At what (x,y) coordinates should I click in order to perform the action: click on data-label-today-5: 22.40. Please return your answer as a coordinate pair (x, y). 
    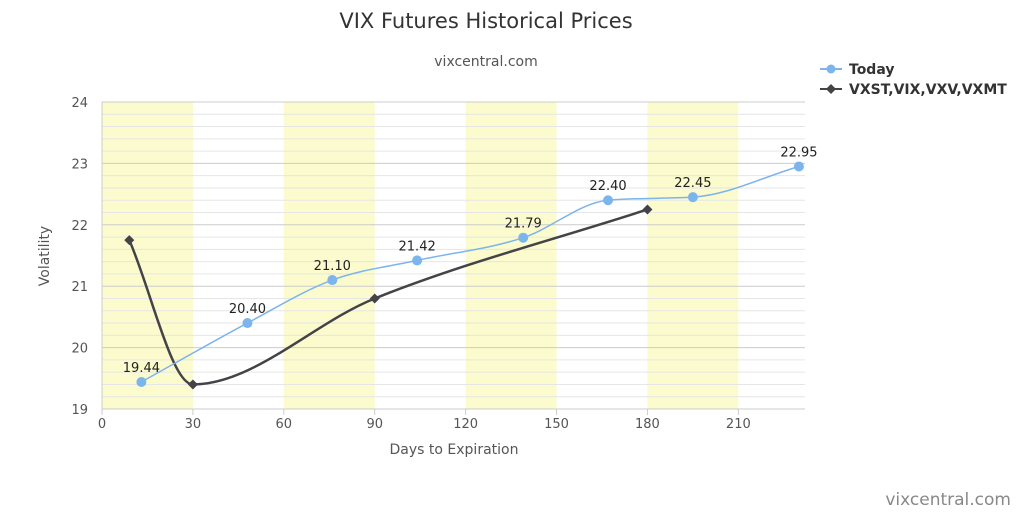
    Looking at the image, I should click on (607, 186).